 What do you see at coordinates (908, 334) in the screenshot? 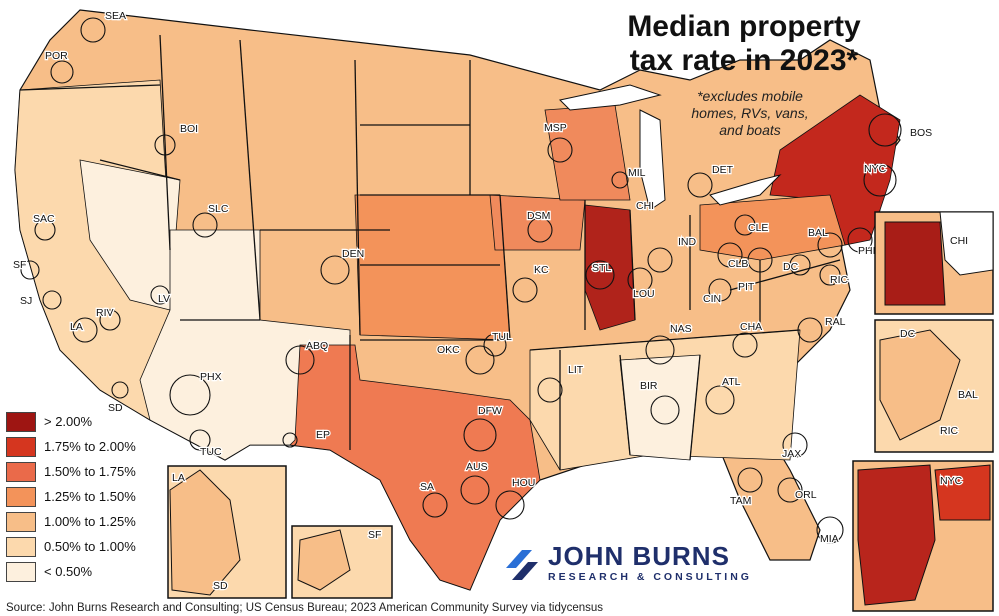
I see `inset-dc-label: DC` at bounding box center [908, 334].